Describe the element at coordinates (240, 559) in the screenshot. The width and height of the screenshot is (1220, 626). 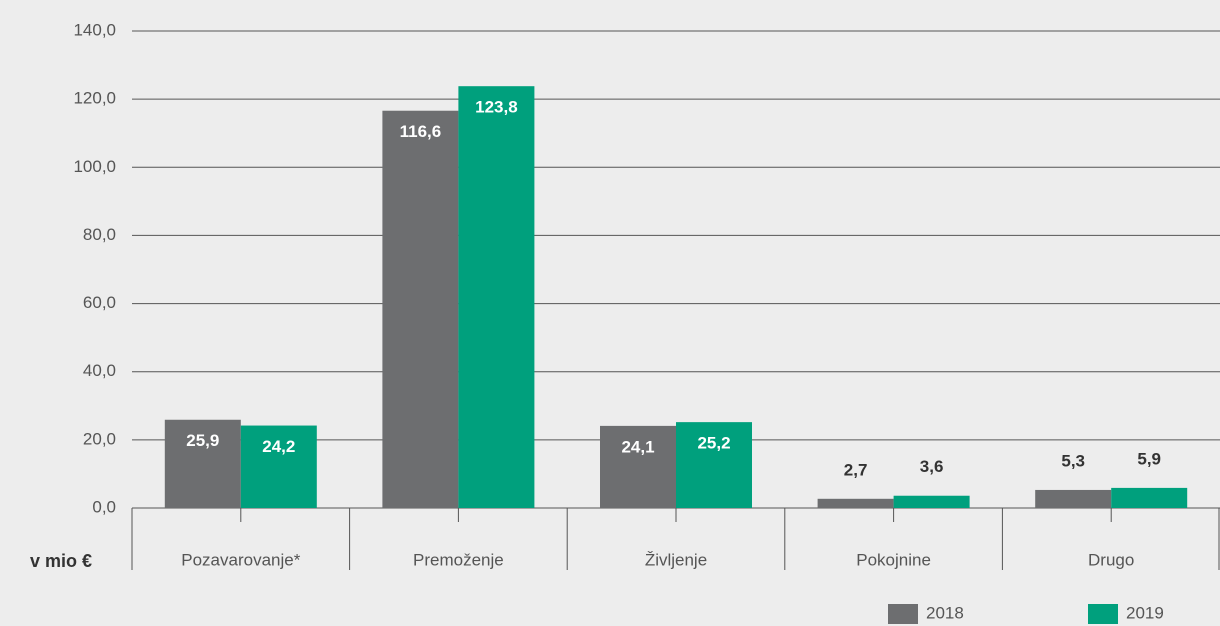
I see `x-tick-label: Pozavarovanje*` at that location.